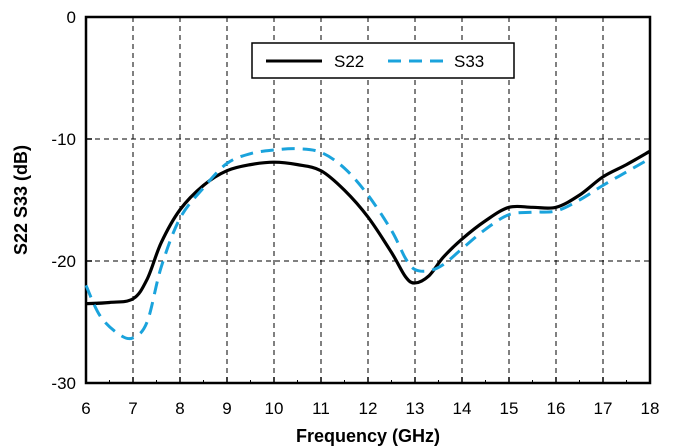 The width and height of the screenshot is (682, 448). What do you see at coordinates (63, 383) in the screenshot?
I see `y-tick-label: -30` at bounding box center [63, 383].